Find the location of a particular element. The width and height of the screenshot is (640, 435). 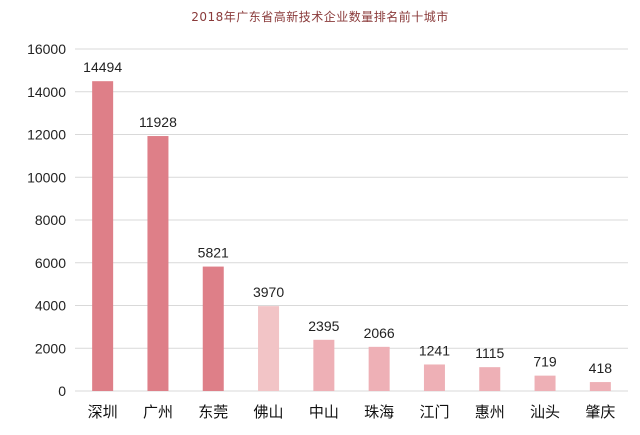

x-tick-label: 惠州 is located at coordinates (490, 412).